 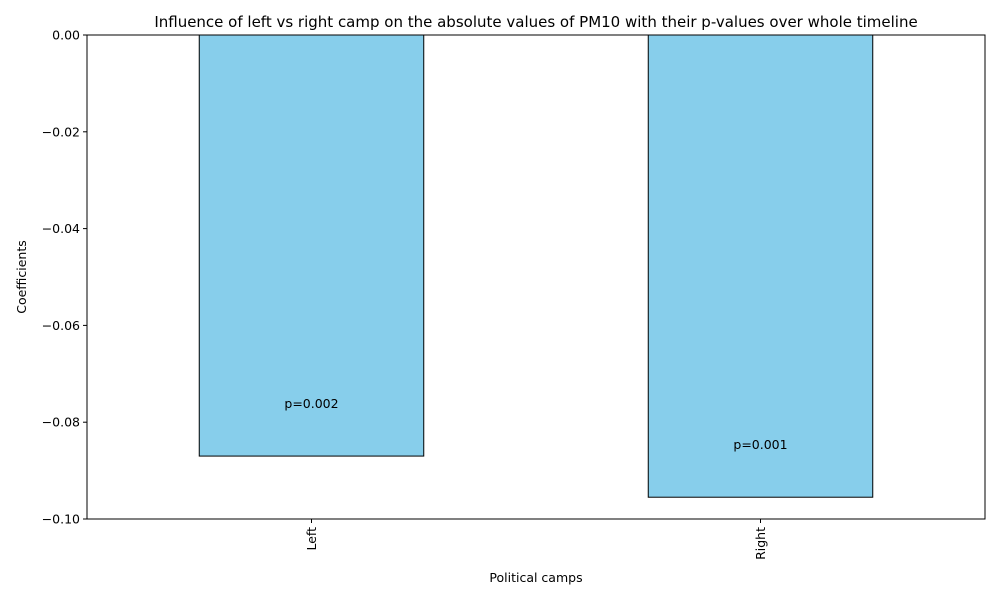 I want to click on x-tick-label-left: Left, so click(x=311, y=539).